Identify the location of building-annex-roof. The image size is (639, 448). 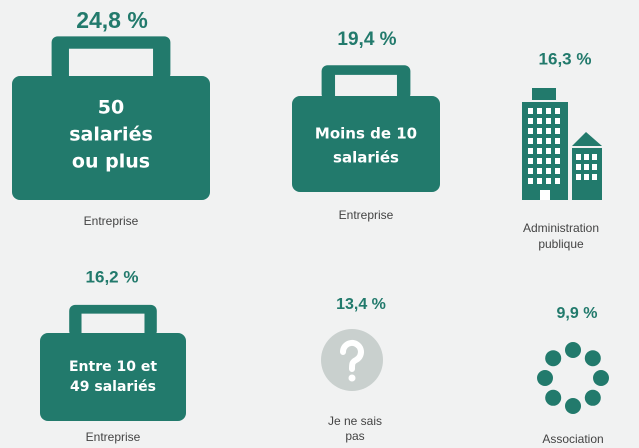
(587, 139).